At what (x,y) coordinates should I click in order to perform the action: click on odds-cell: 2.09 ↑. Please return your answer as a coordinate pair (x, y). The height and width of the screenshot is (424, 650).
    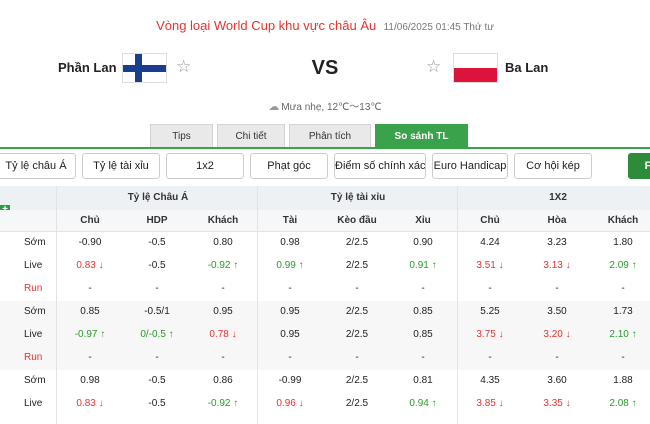
    Looking at the image, I should click on (623, 265).